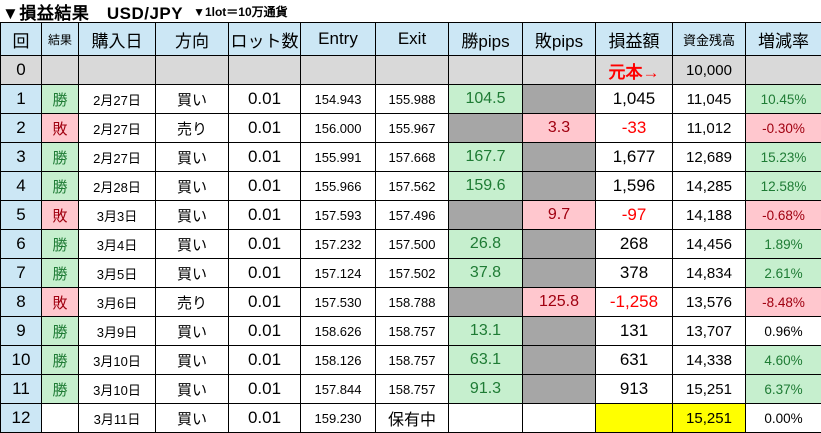 The image size is (821, 433). What do you see at coordinates (412, 215) in the screenshot?
I see `cell-exit-price: 157.496` at bounding box center [412, 215].